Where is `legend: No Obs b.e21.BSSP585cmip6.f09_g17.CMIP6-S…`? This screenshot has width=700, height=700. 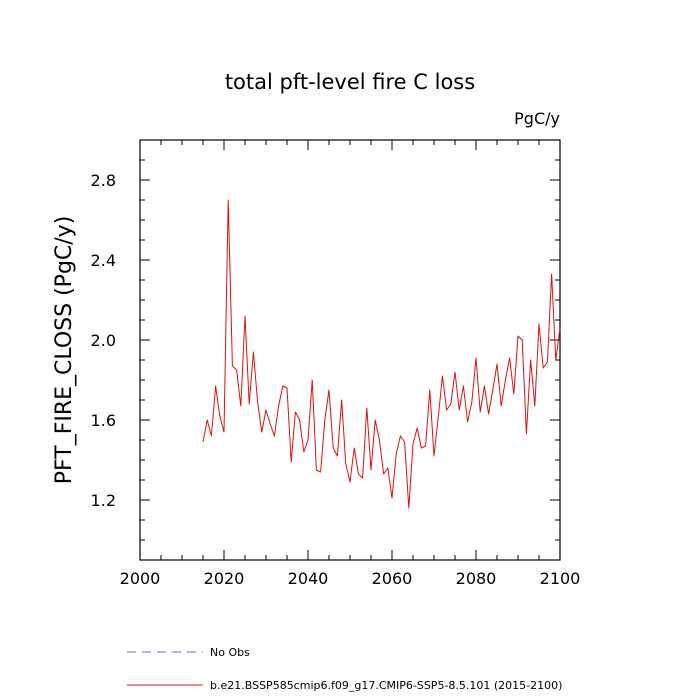 legend: No Obs b.e21.BSSP585cmip6.f09_g17.CMIP6-S… is located at coordinates (344, 669).